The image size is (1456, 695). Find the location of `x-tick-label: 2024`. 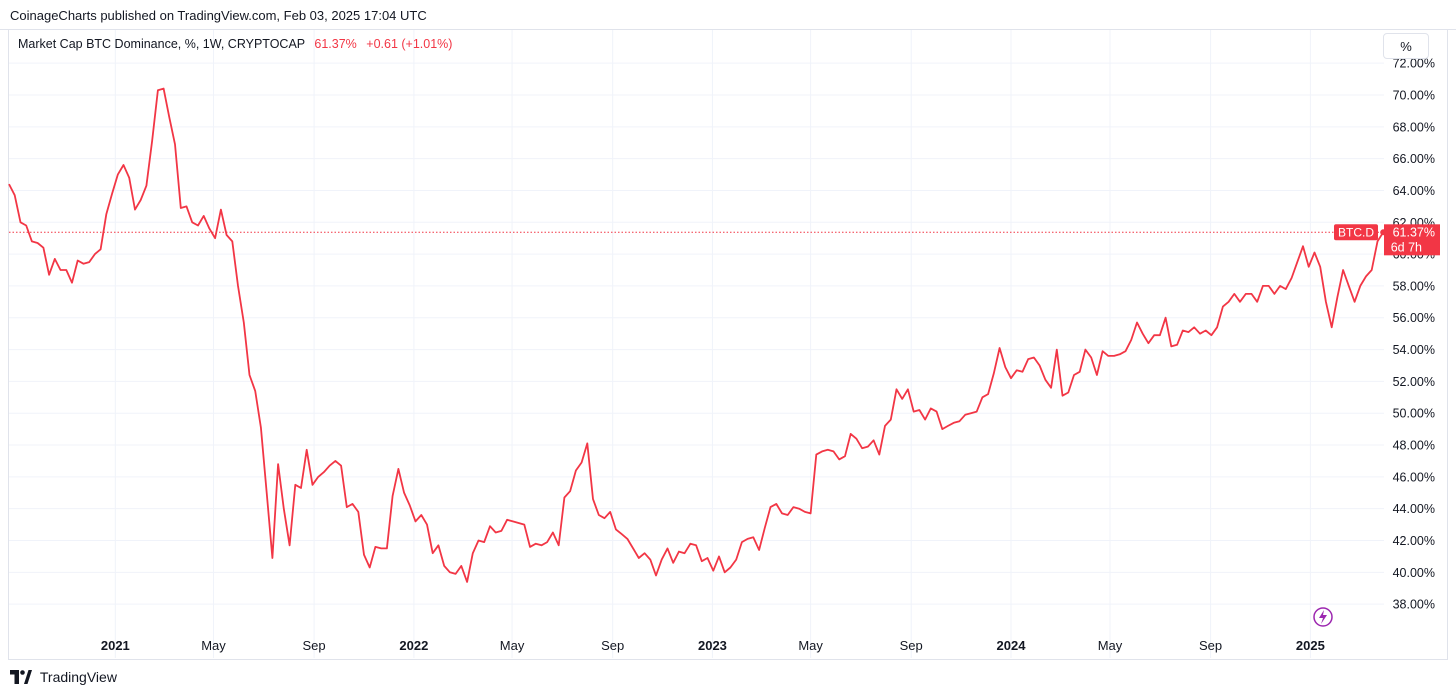

x-tick-label: 2024 is located at coordinates (1012, 645).